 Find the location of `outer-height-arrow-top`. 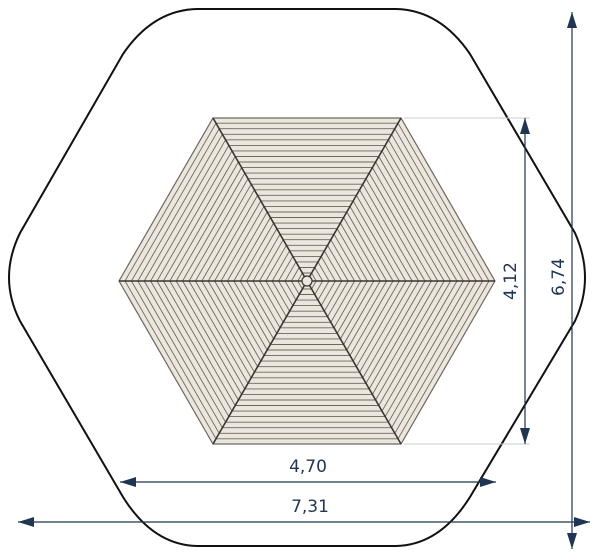

outer-height-arrow-top is located at coordinates (572, 20).